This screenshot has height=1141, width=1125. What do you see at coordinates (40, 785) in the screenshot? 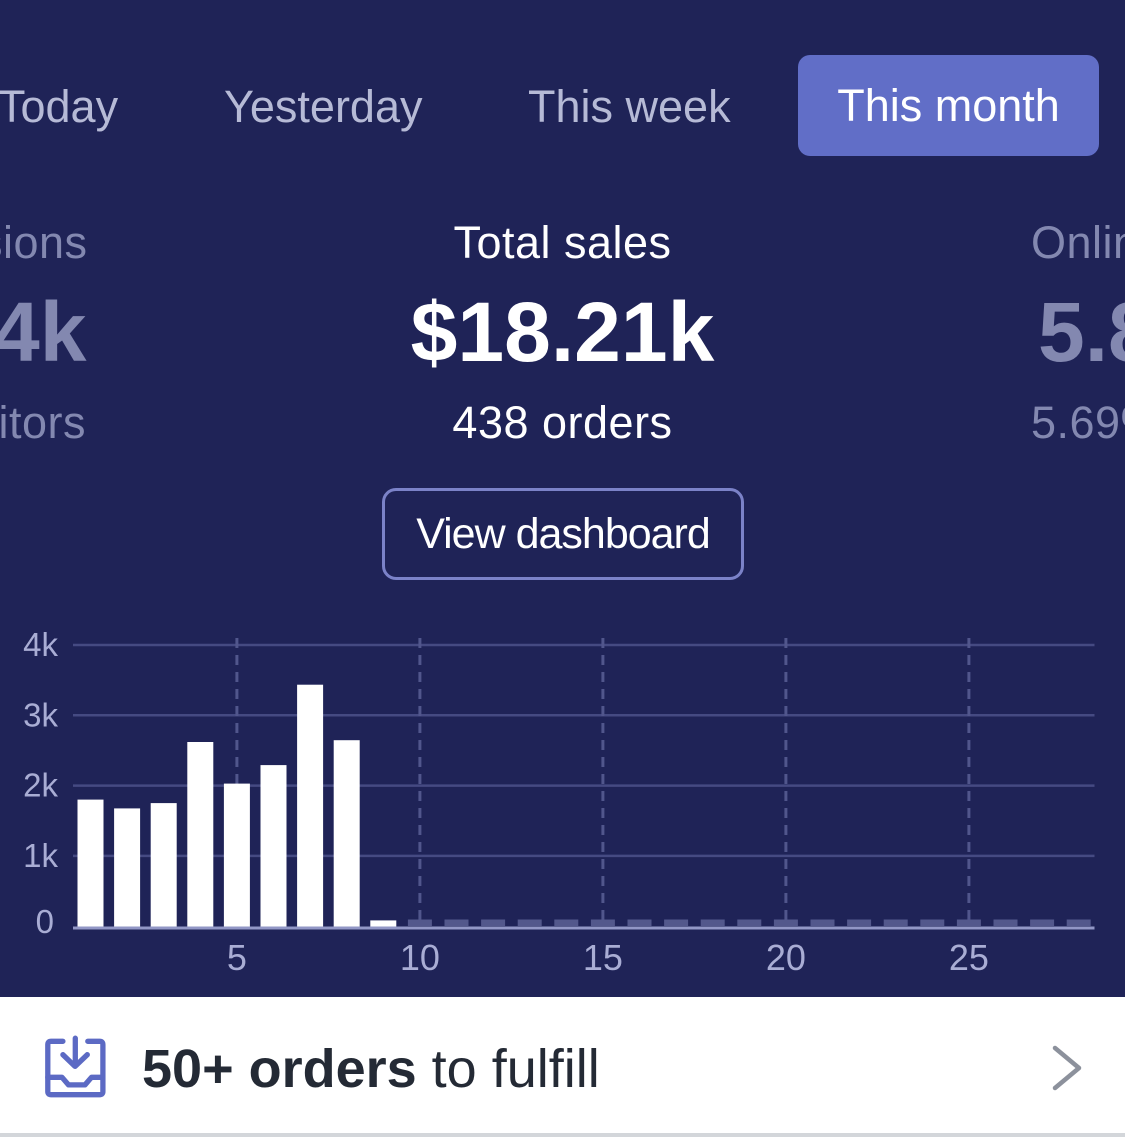
I see `svg-text: 2k` at bounding box center [40, 785].